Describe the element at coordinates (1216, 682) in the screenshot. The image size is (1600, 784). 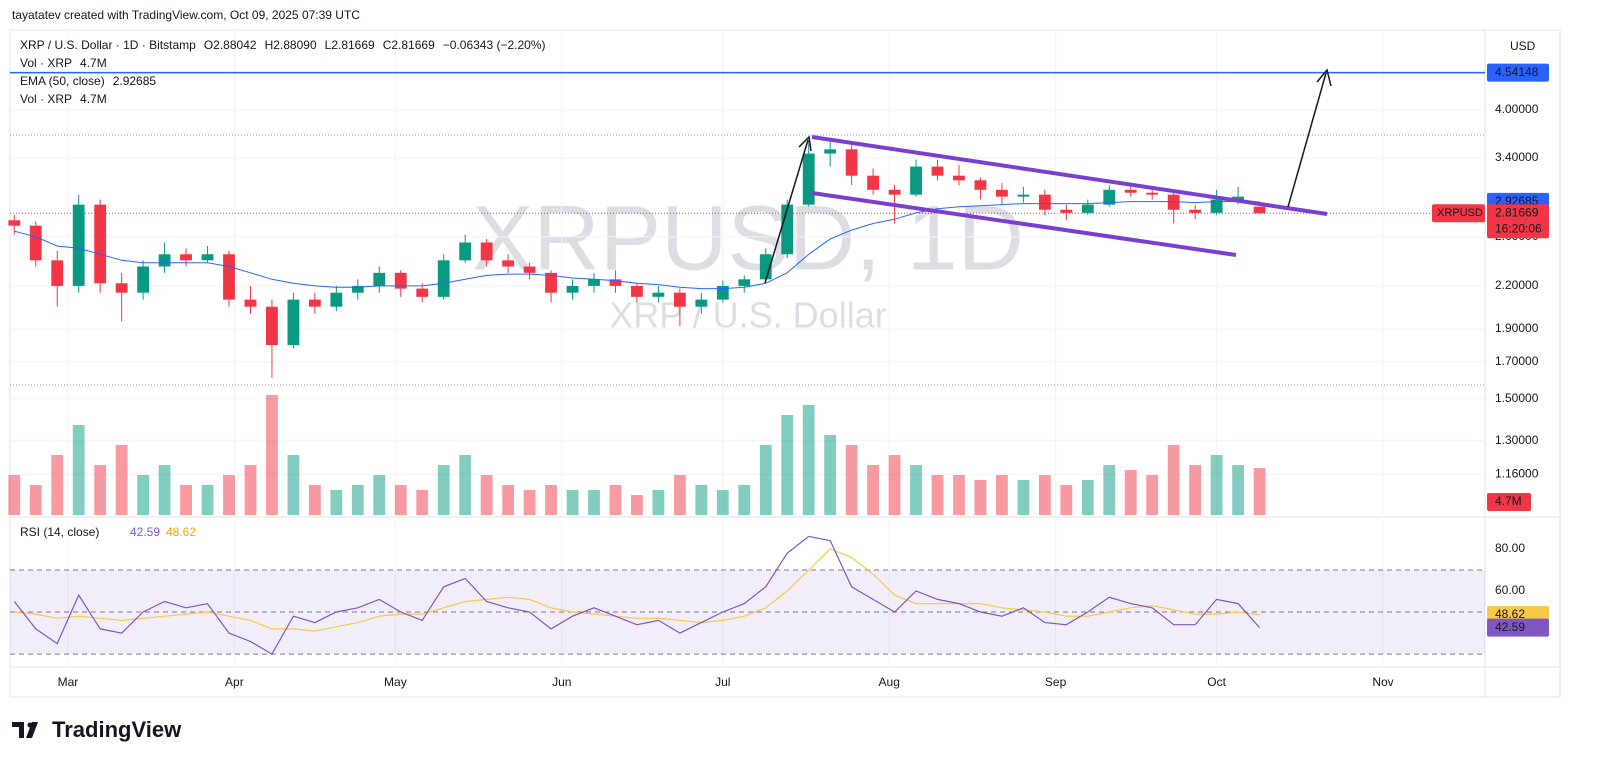
I see `x-tick-label: Oct` at that location.